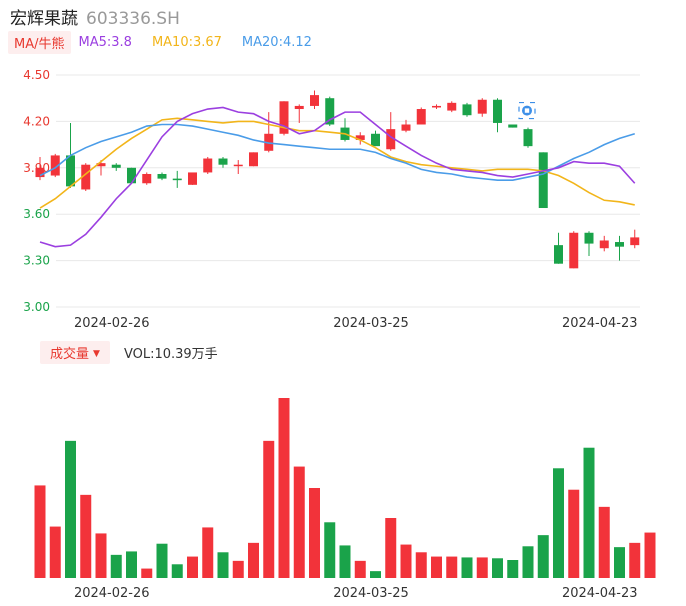 The image size is (686, 606). I want to click on volume-toggle-button: 成交量 ▼, so click(75, 352).